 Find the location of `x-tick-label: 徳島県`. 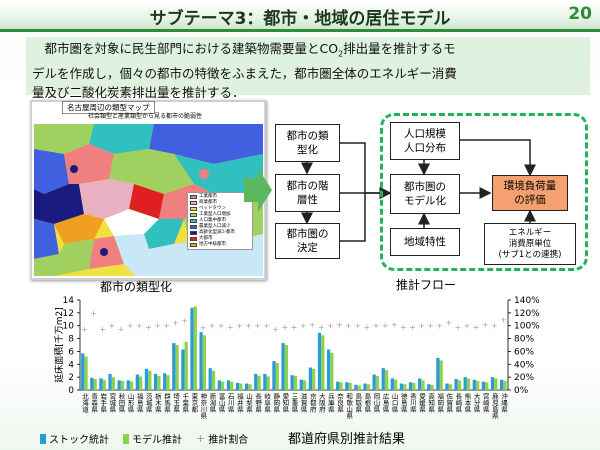

x-tick-label: 徳島県 is located at coordinates (403, 403).